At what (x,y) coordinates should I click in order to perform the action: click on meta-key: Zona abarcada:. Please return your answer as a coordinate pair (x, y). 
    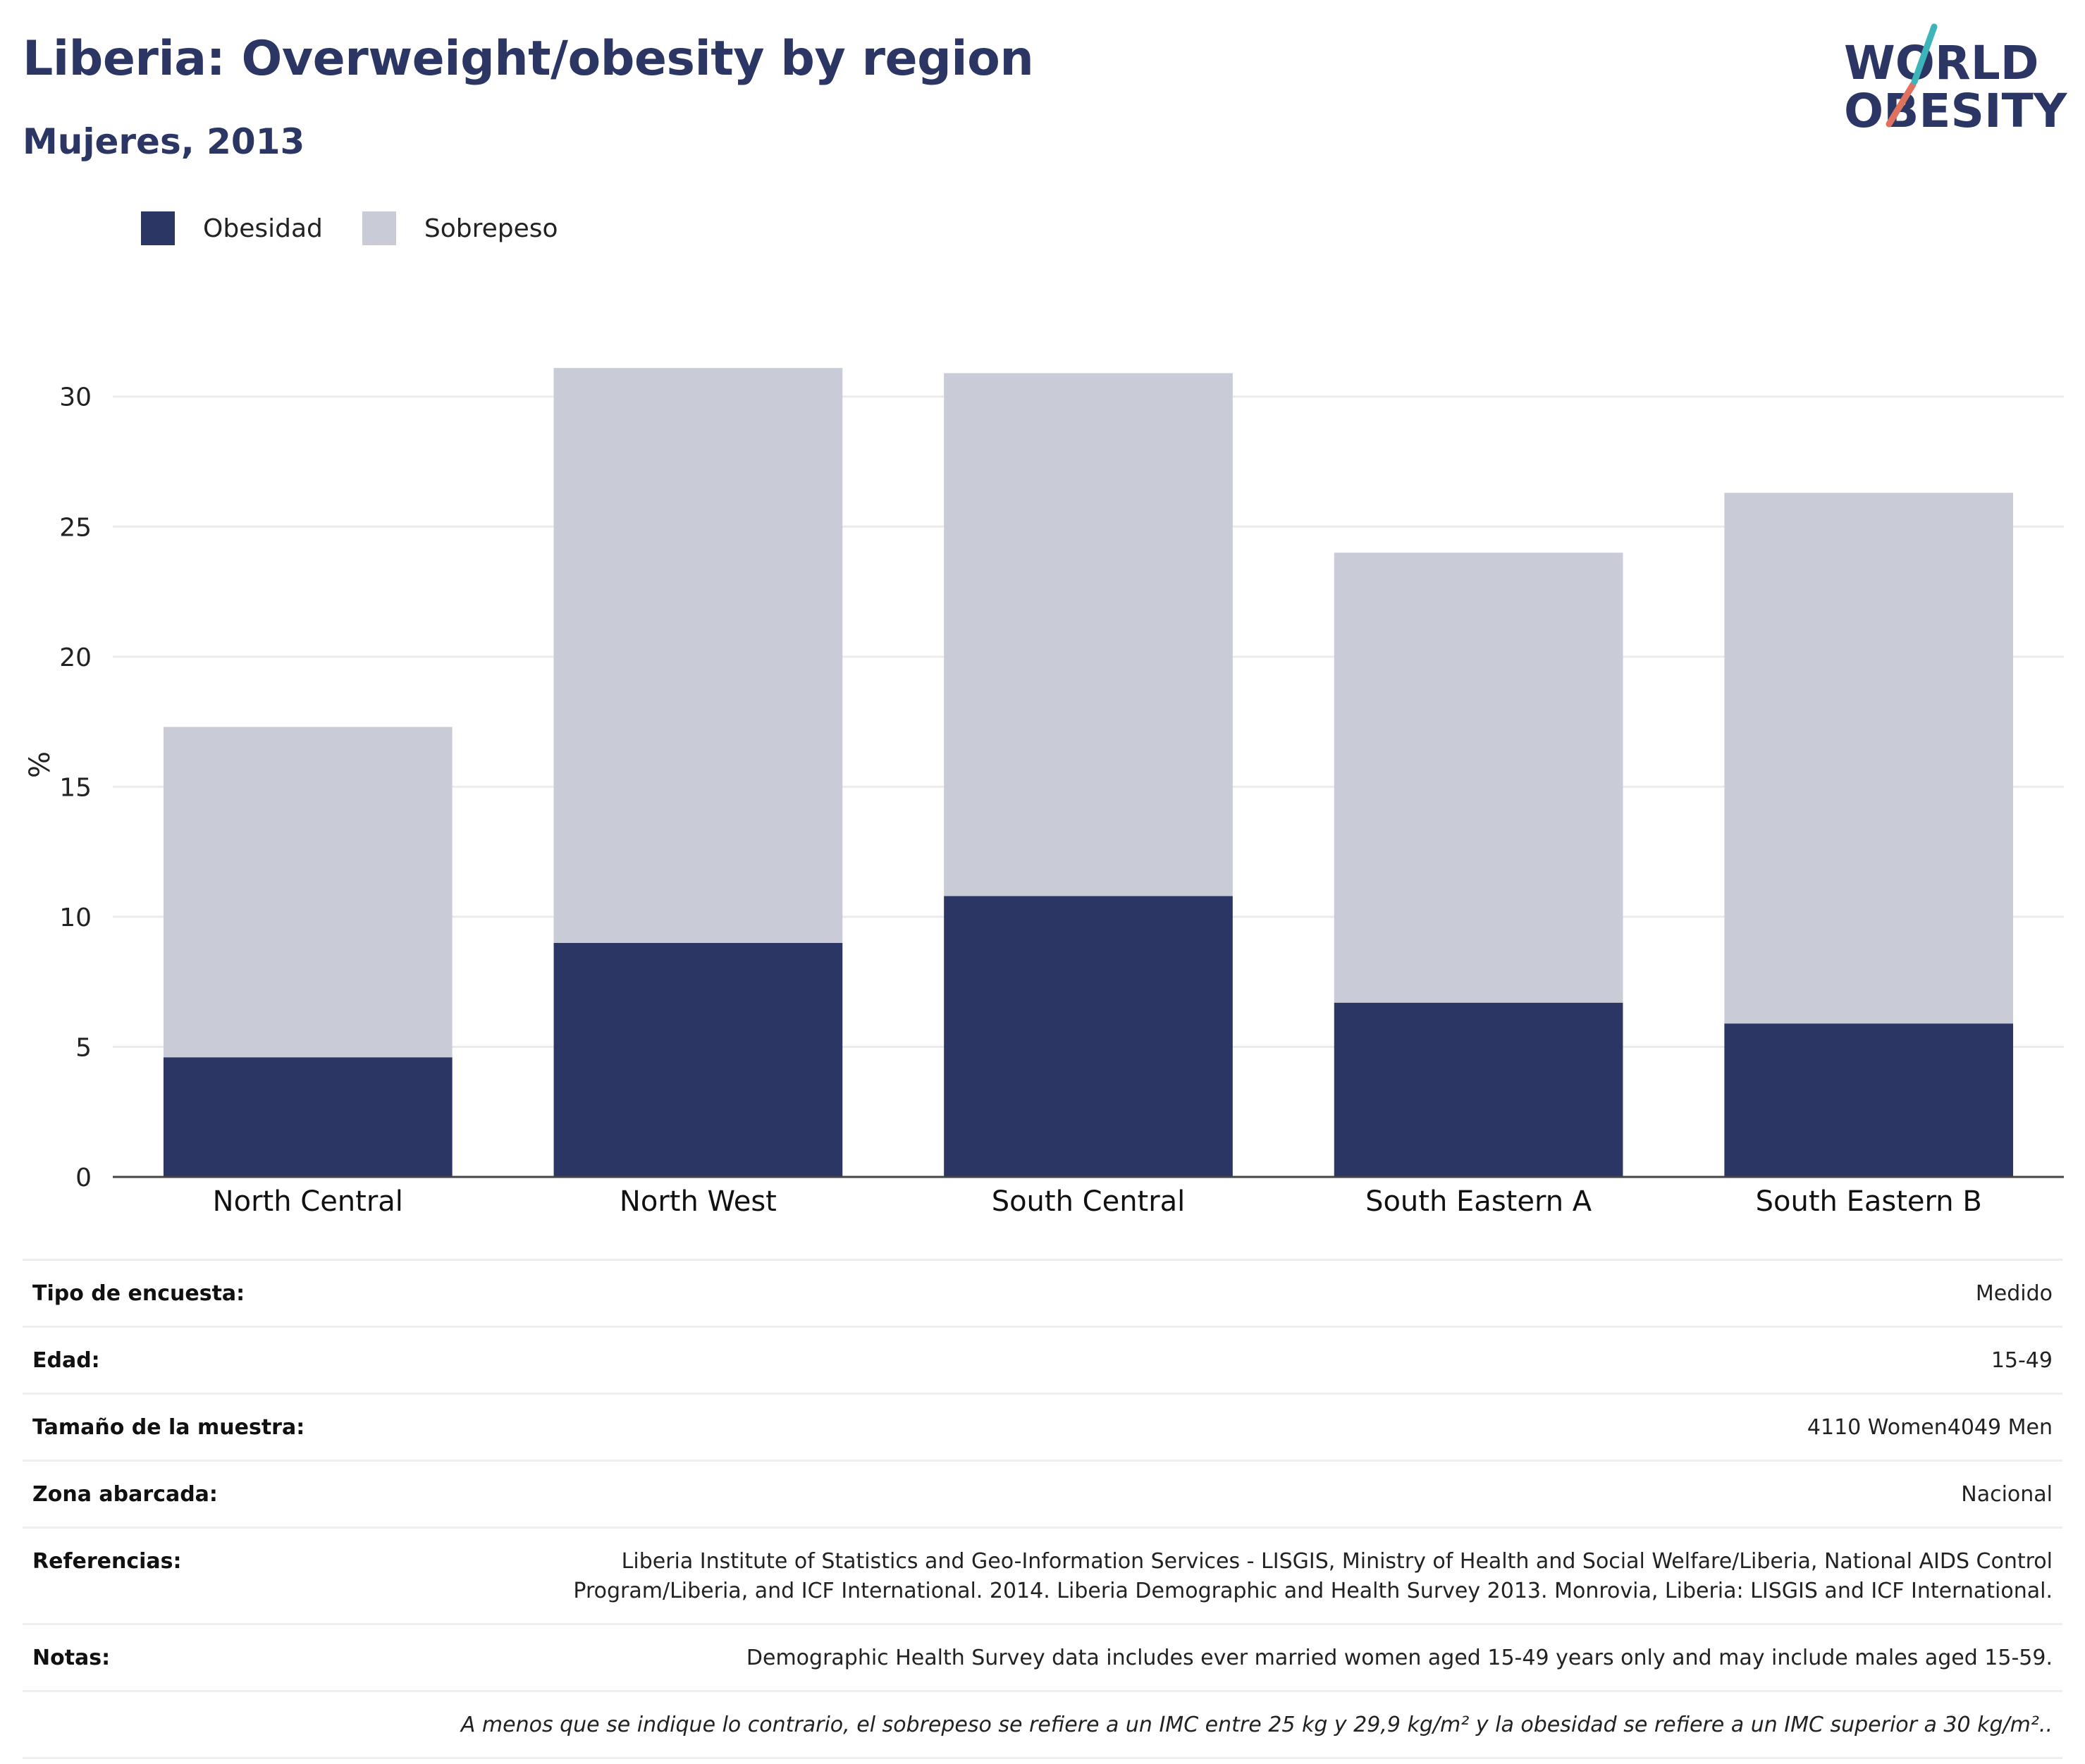
    Looking at the image, I should click on (125, 1494).